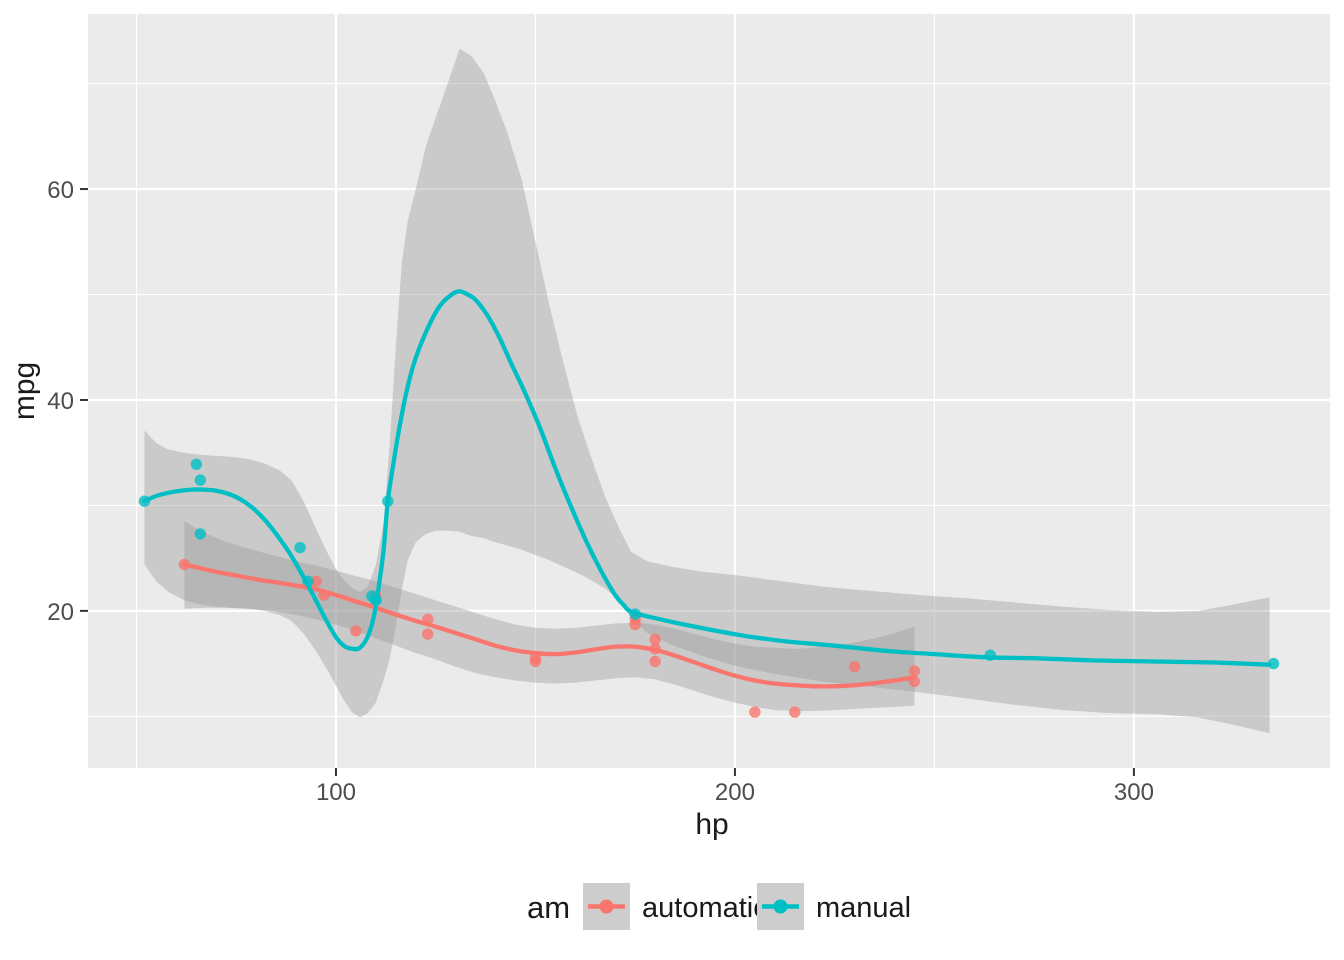  What do you see at coordinates (548, 907) in the screenshot?
I see `legend-title: am` at bounding box center [548, 907].